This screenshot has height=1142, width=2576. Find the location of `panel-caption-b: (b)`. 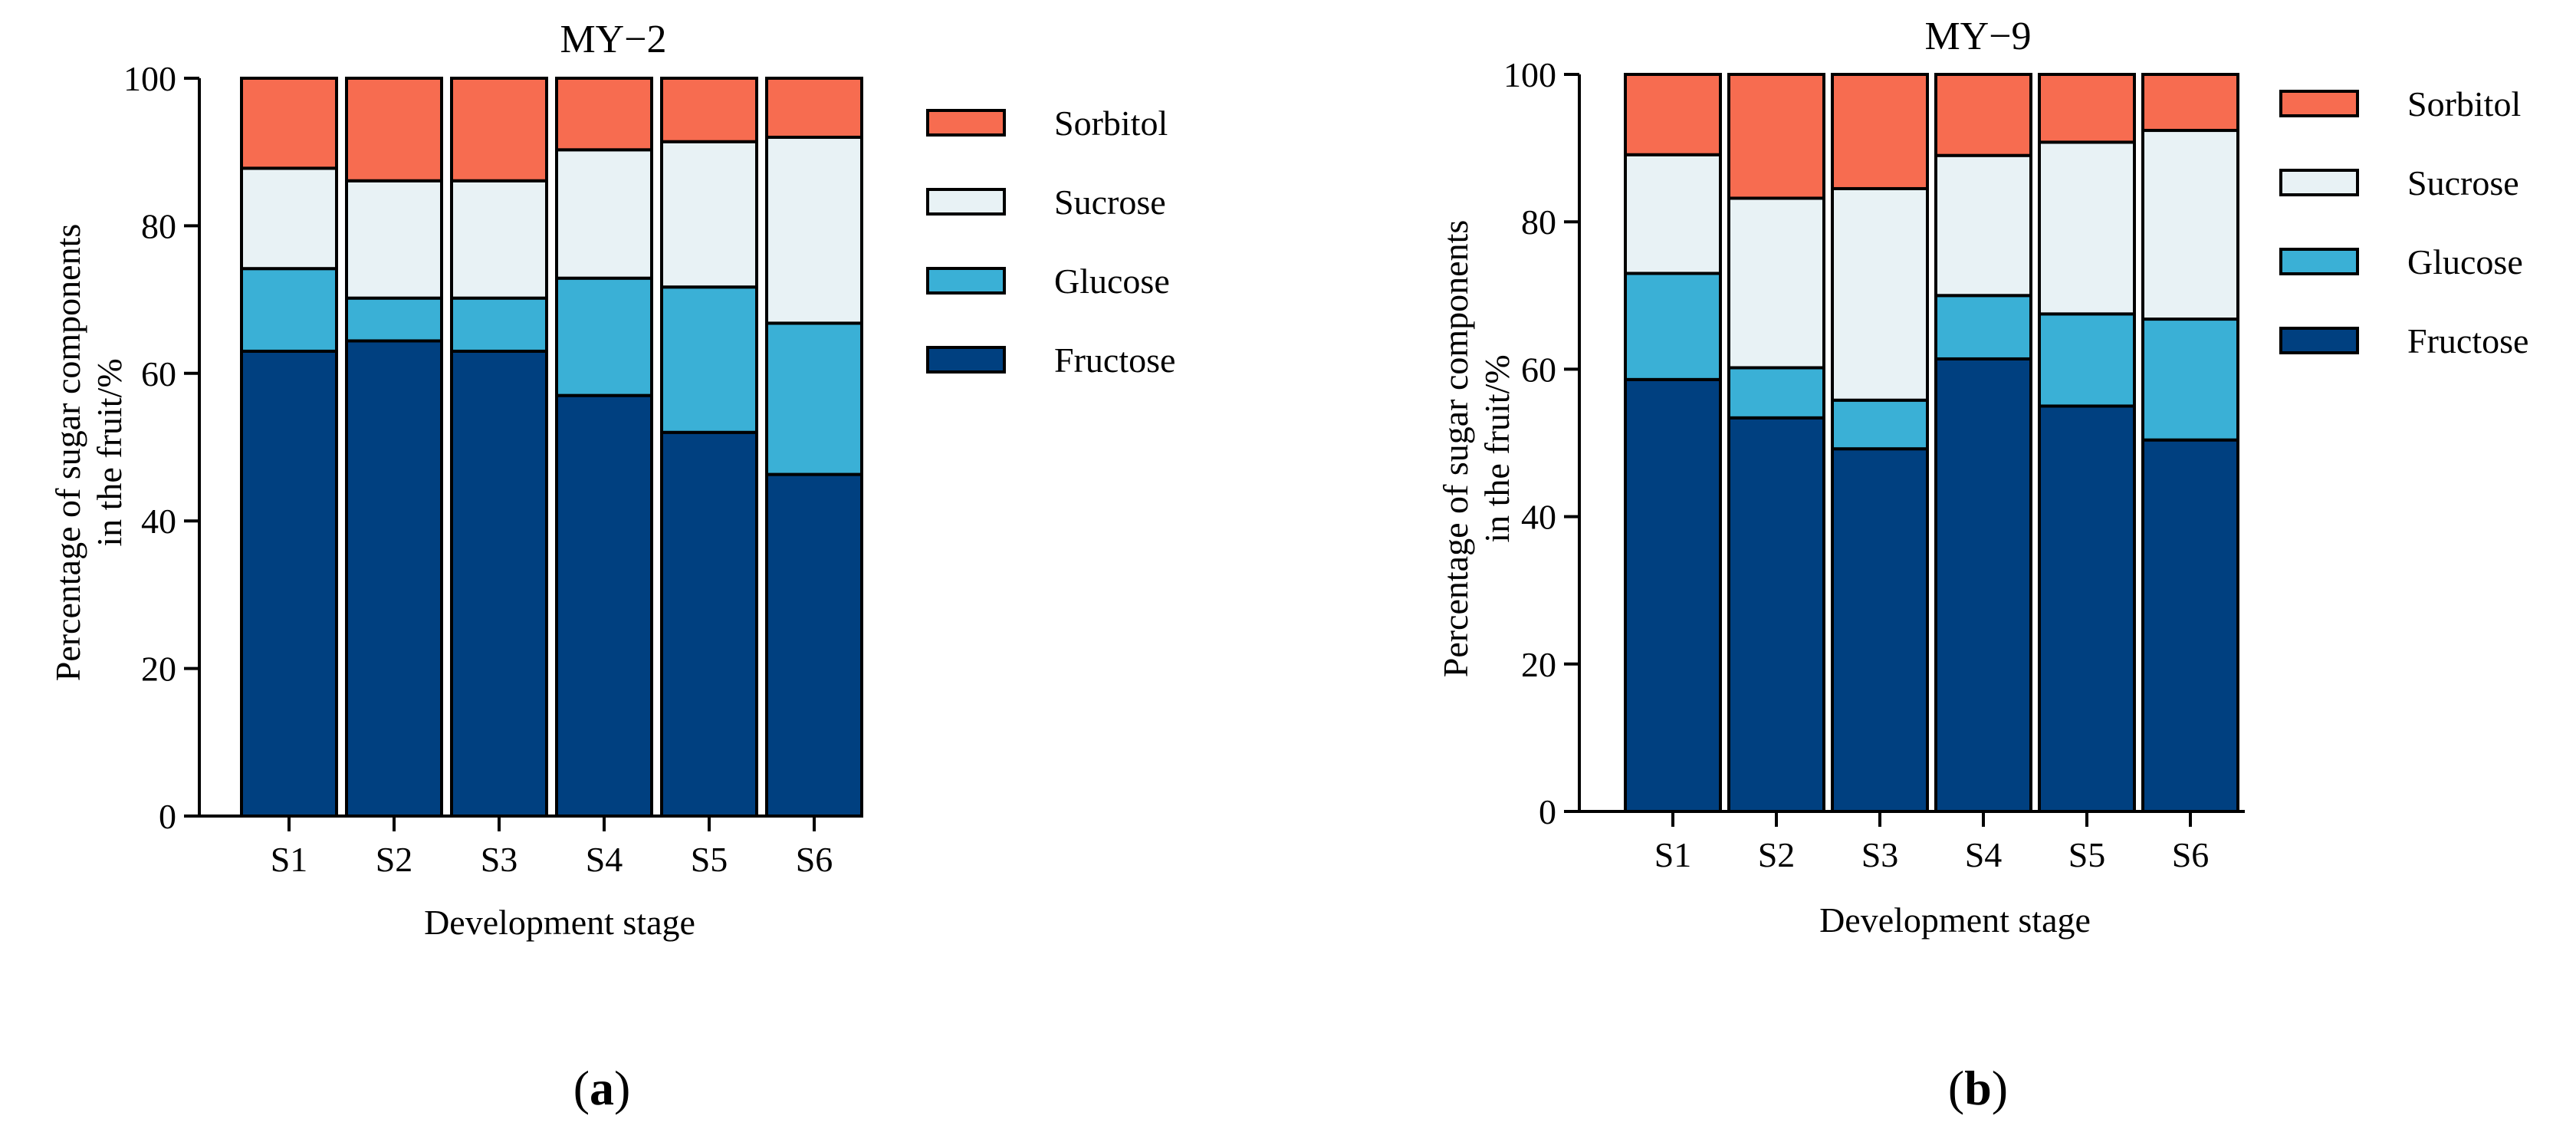

panel-caption-b: (b) is located at coordinates (1978, 1088).